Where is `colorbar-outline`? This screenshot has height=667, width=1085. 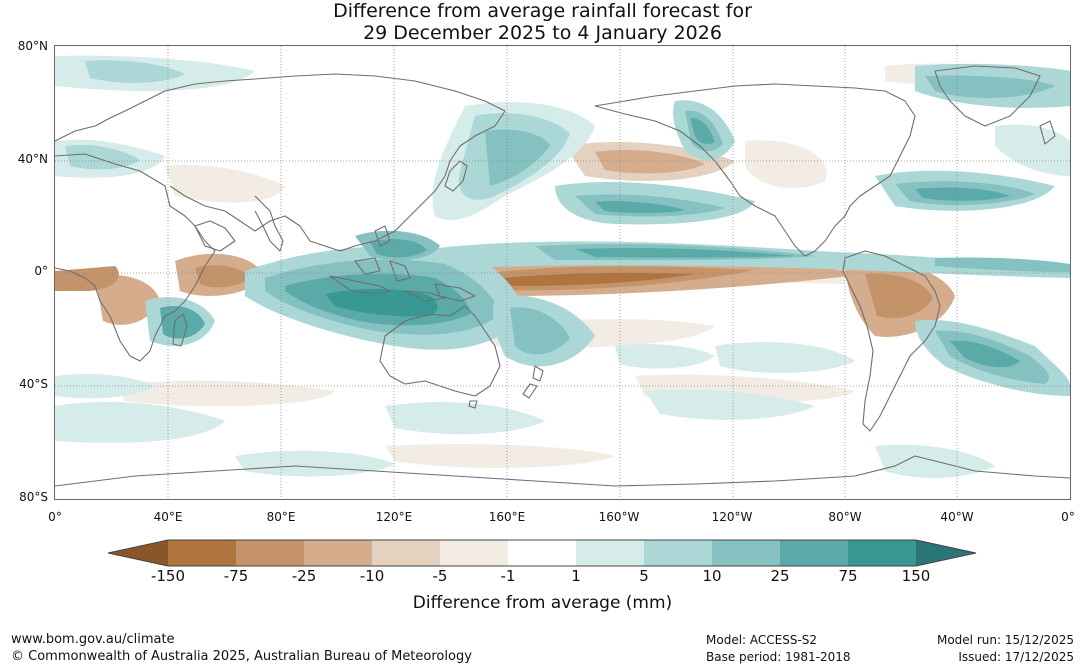
colorbar-outline is located at coordinates (542, 553).